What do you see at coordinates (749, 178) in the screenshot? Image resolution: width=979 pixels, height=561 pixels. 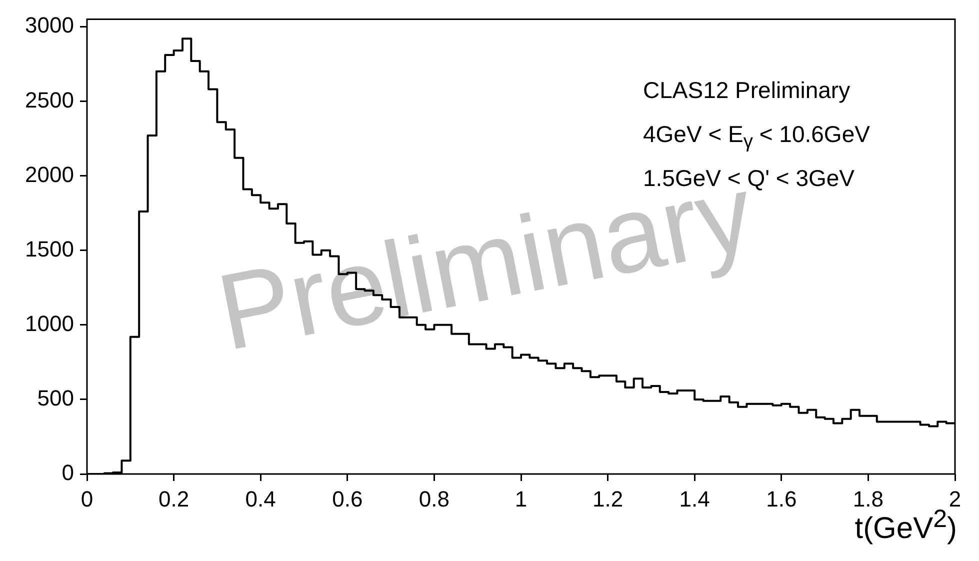 I see `annotation: 1.5GeV < Q' < 3GeV` at bounding box center [749, 178].